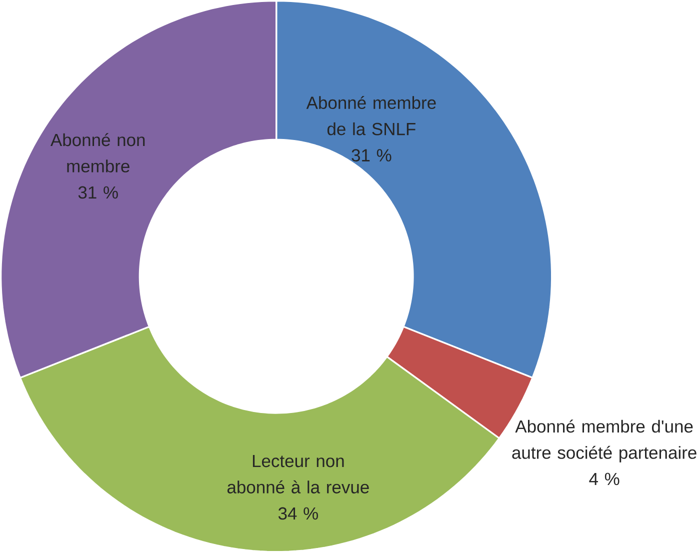 The image size is (700, 553). Describe the element at coordinates (371, 116) in the screenshot. I see `slice-label: Abonné membre de la SNLF` at that location.